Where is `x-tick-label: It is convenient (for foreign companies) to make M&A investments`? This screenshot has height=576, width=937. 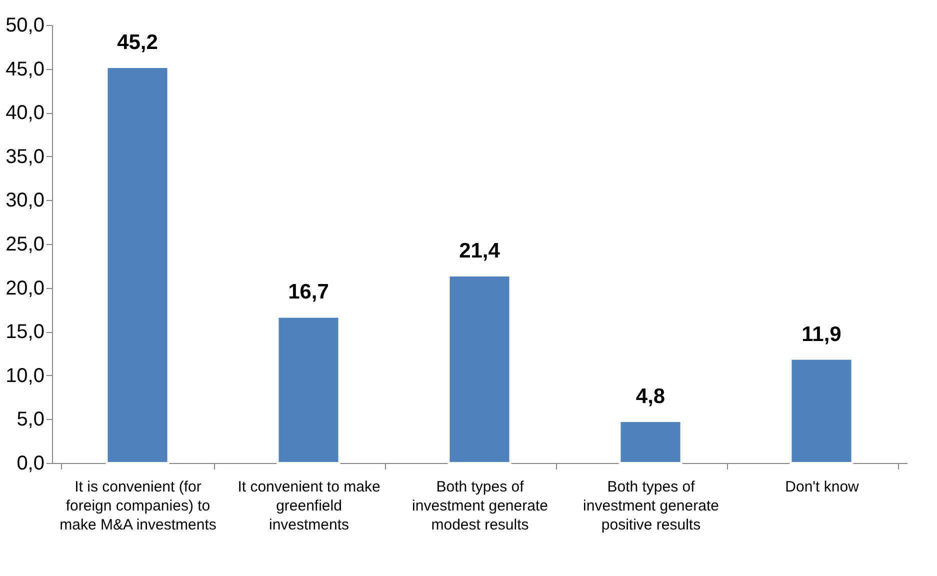
x-tick-label: It is convenient (for foreign companies) to make M&A investments is located at coordinates (138, 506).